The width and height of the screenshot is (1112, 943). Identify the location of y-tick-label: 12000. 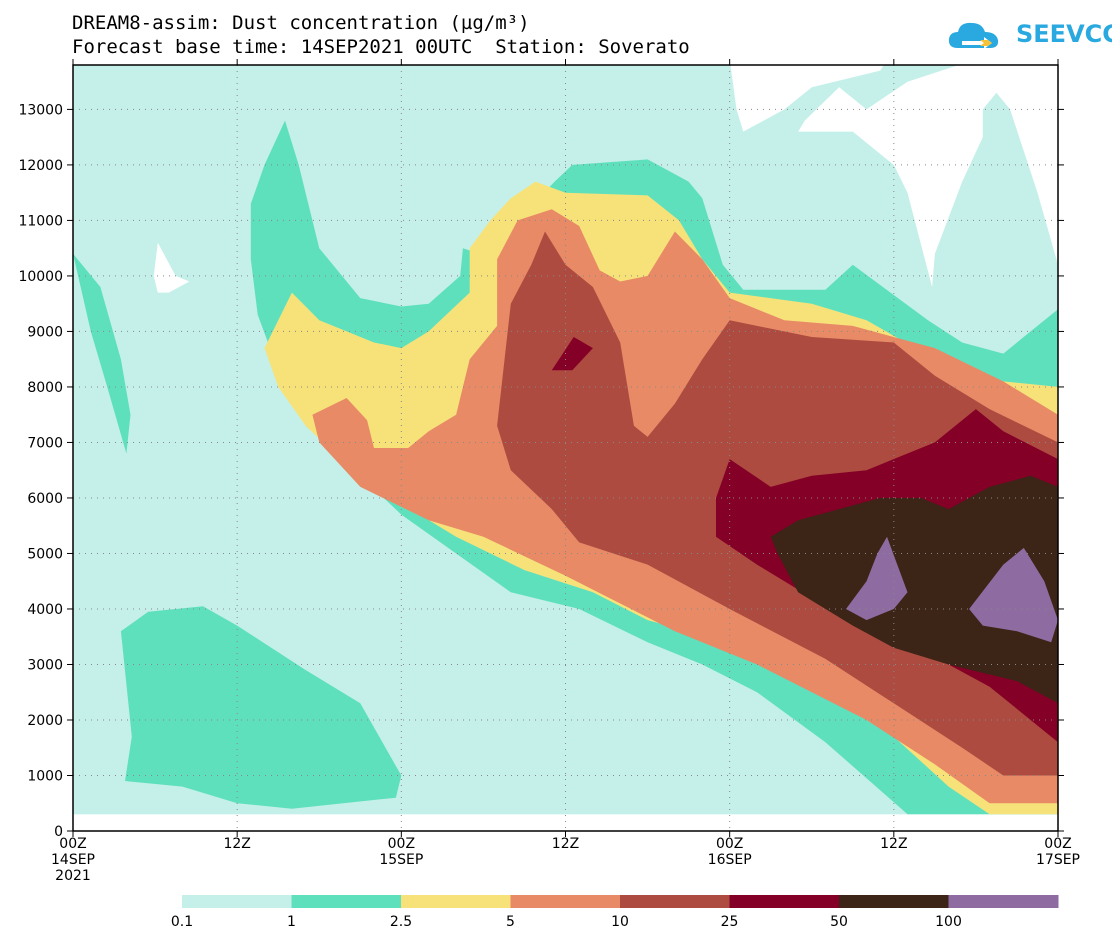
(40, 166).